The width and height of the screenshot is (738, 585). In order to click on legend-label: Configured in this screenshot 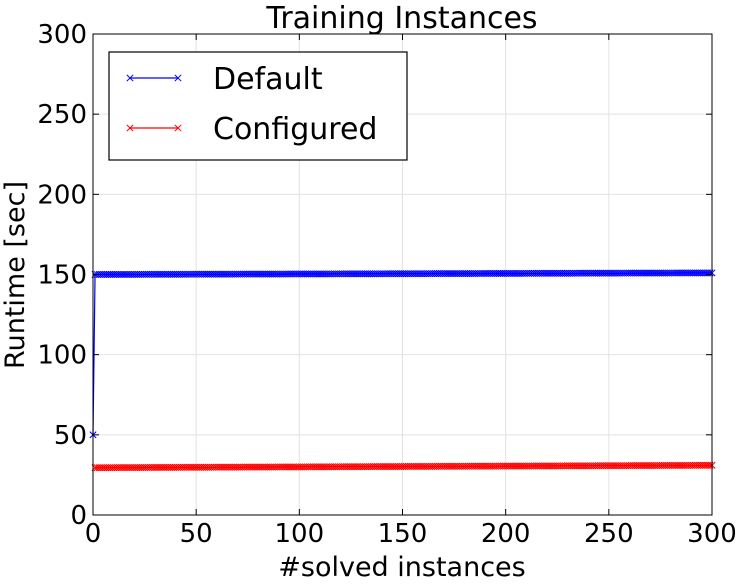, I will do `click(295, 129)`.